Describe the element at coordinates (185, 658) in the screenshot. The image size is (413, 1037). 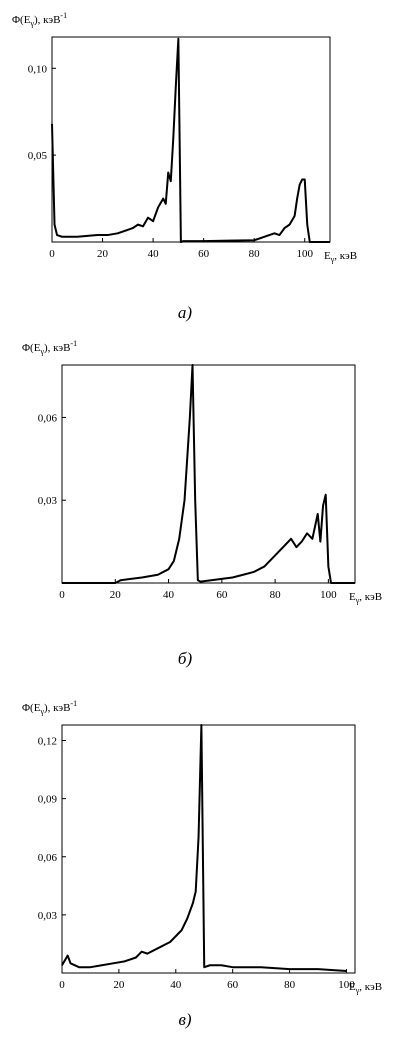
I see `caption: б)` at that location.